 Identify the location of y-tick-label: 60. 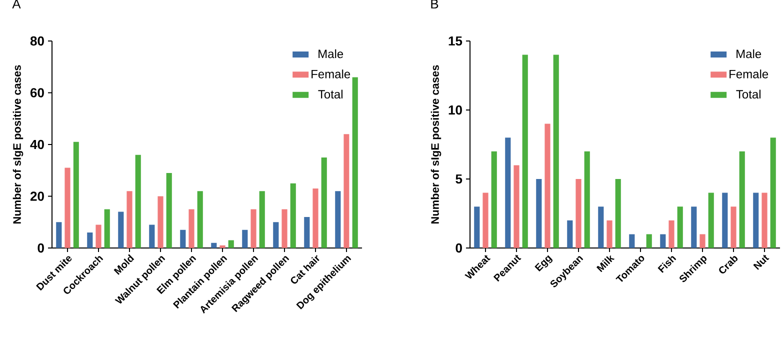
(37, 93).